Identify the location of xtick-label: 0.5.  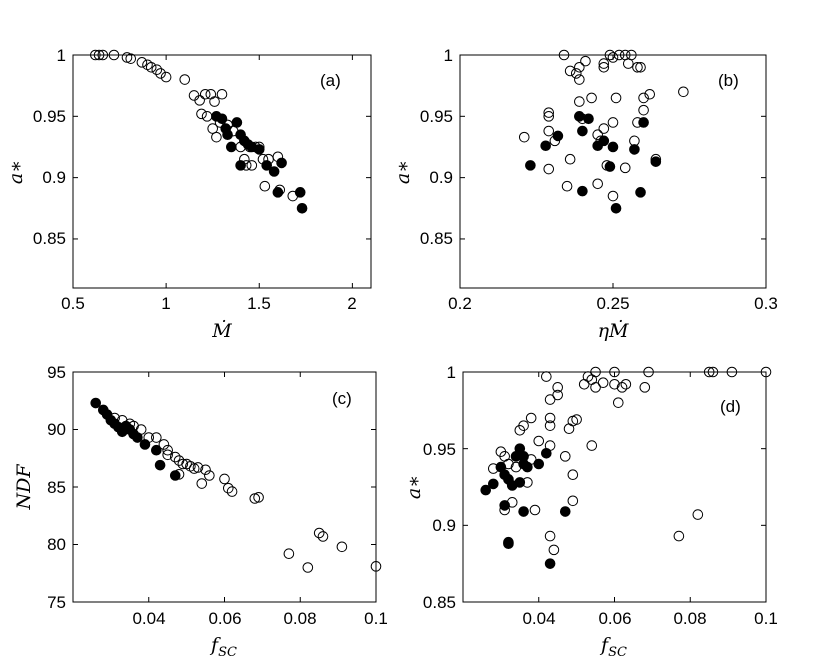
(73, 303).